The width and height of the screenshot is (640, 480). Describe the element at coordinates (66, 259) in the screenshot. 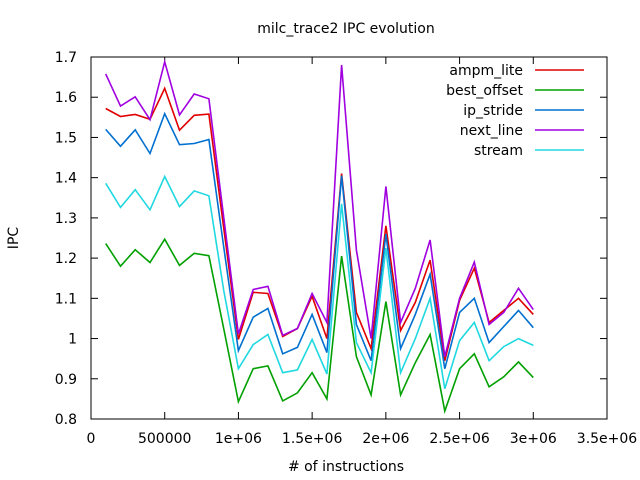

I see `y-tick-label: 1.2` at that location.